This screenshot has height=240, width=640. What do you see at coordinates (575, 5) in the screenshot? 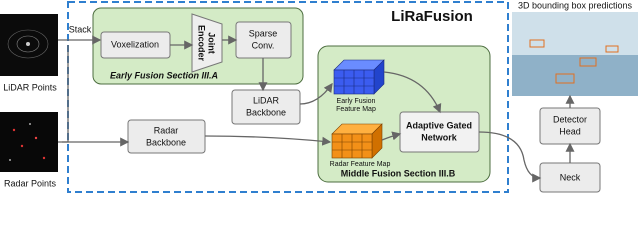
I see `output-caption: 3D bounding box predictions` at bounding box center [575, 5].